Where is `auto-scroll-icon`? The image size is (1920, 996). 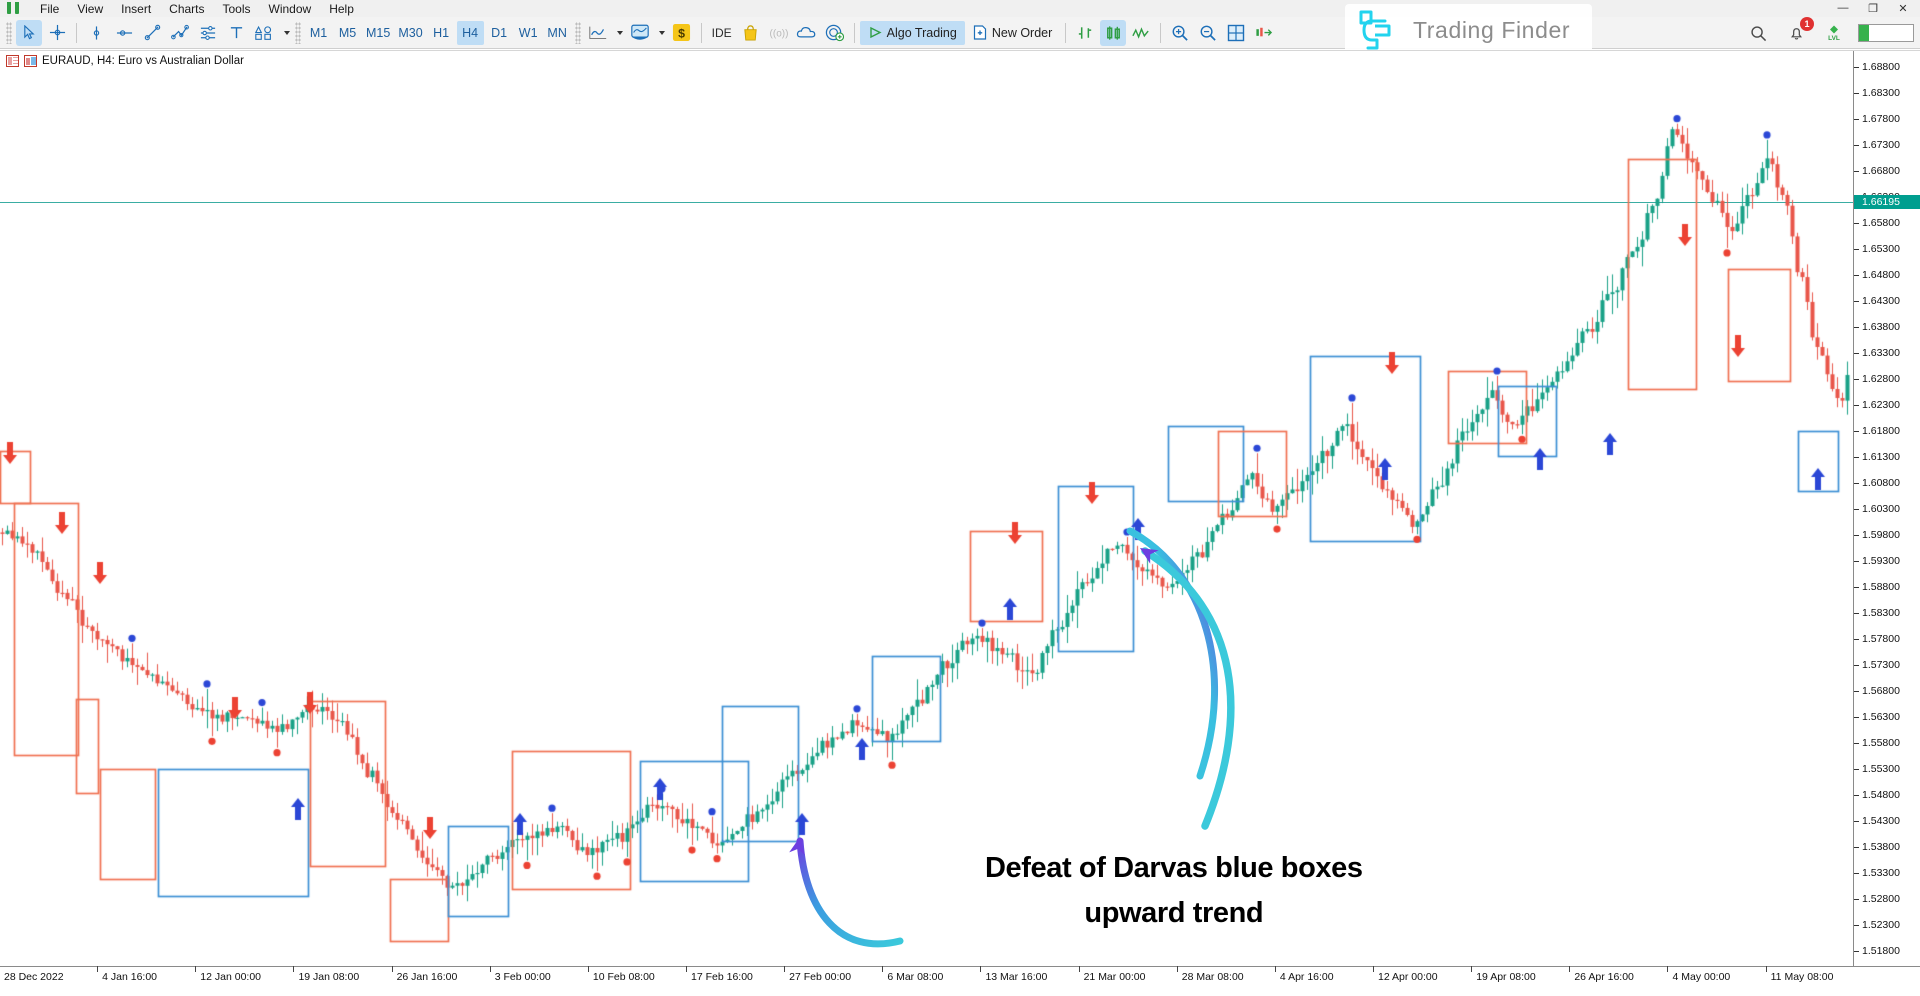 auto-scroll-icon is located at coordinates (1264, 33).